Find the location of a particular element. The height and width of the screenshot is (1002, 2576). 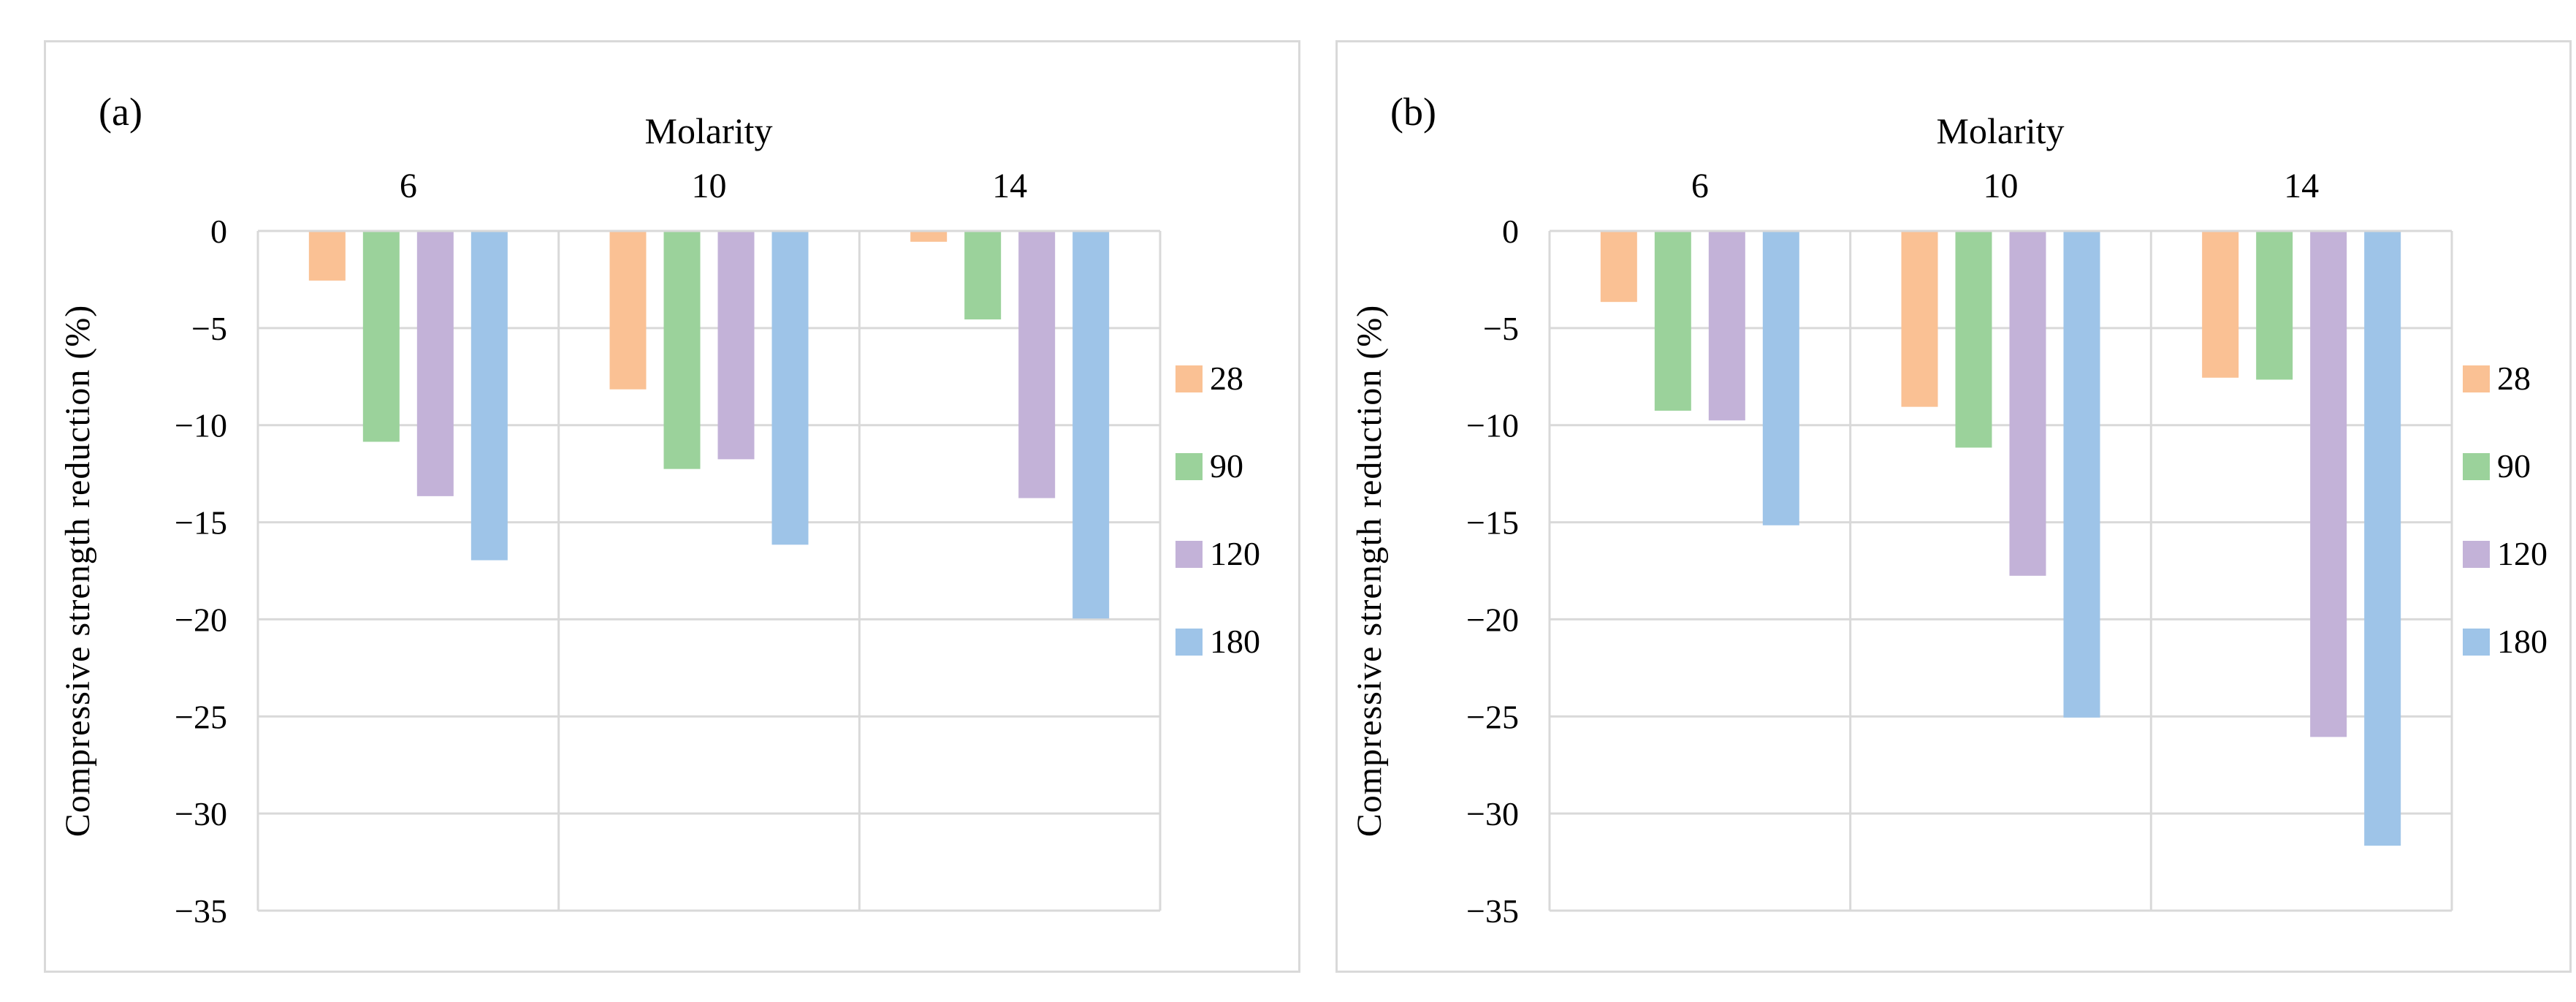

panel-label-a: (a) is located at coordinates (121, 112).